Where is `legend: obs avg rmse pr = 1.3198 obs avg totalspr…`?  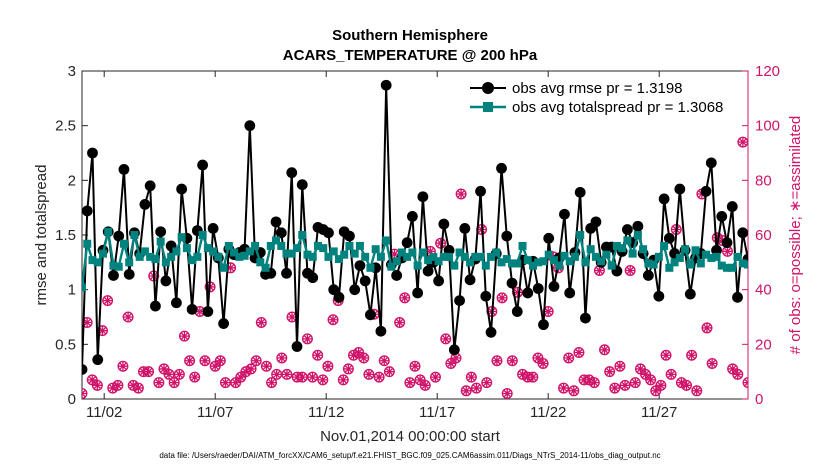 legend: obs avg rmse pr = 1.3198 obs avg totalspr… is located at coordinates (596, 98).